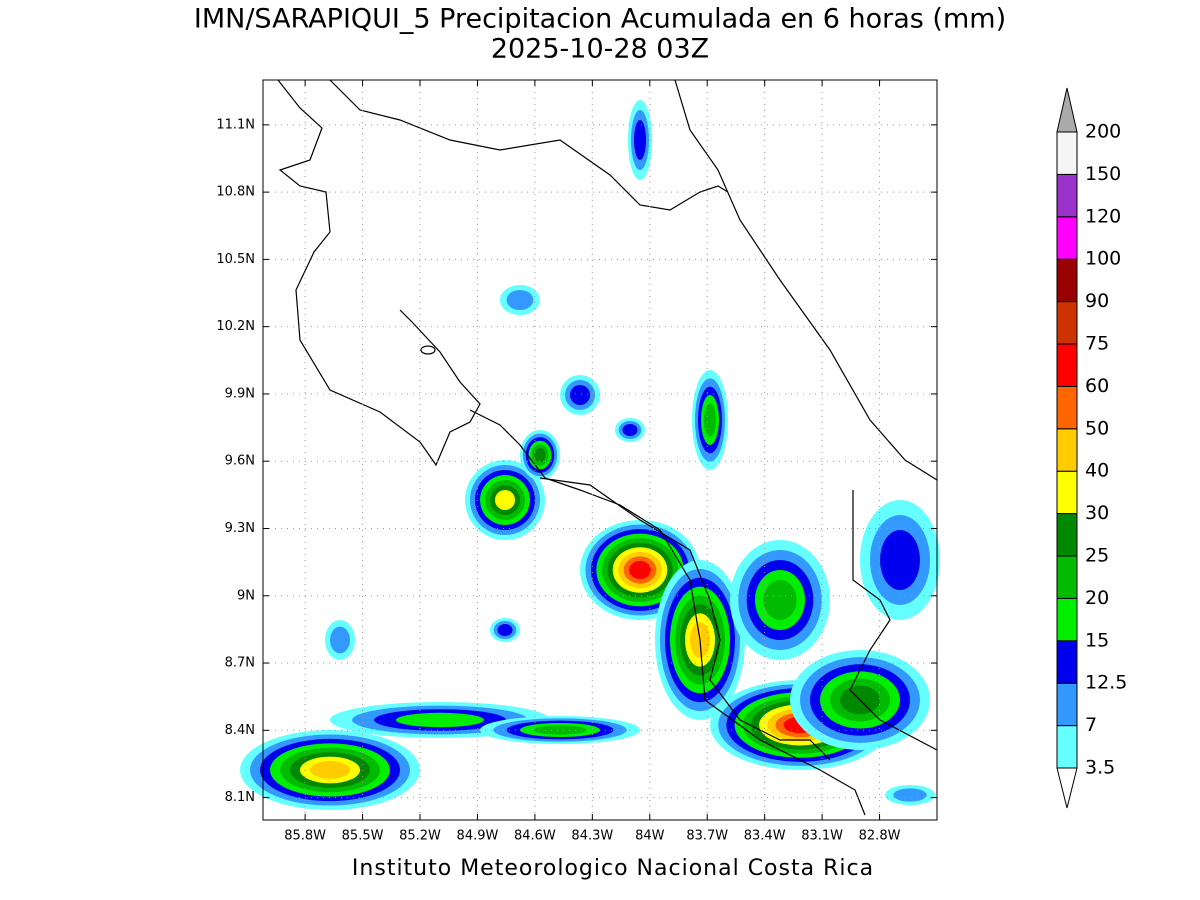  What do you see at coordinates (235, 326) in the screenshot?
I see `y-tick-label: 10.2N` at bounding box center [235, 326].